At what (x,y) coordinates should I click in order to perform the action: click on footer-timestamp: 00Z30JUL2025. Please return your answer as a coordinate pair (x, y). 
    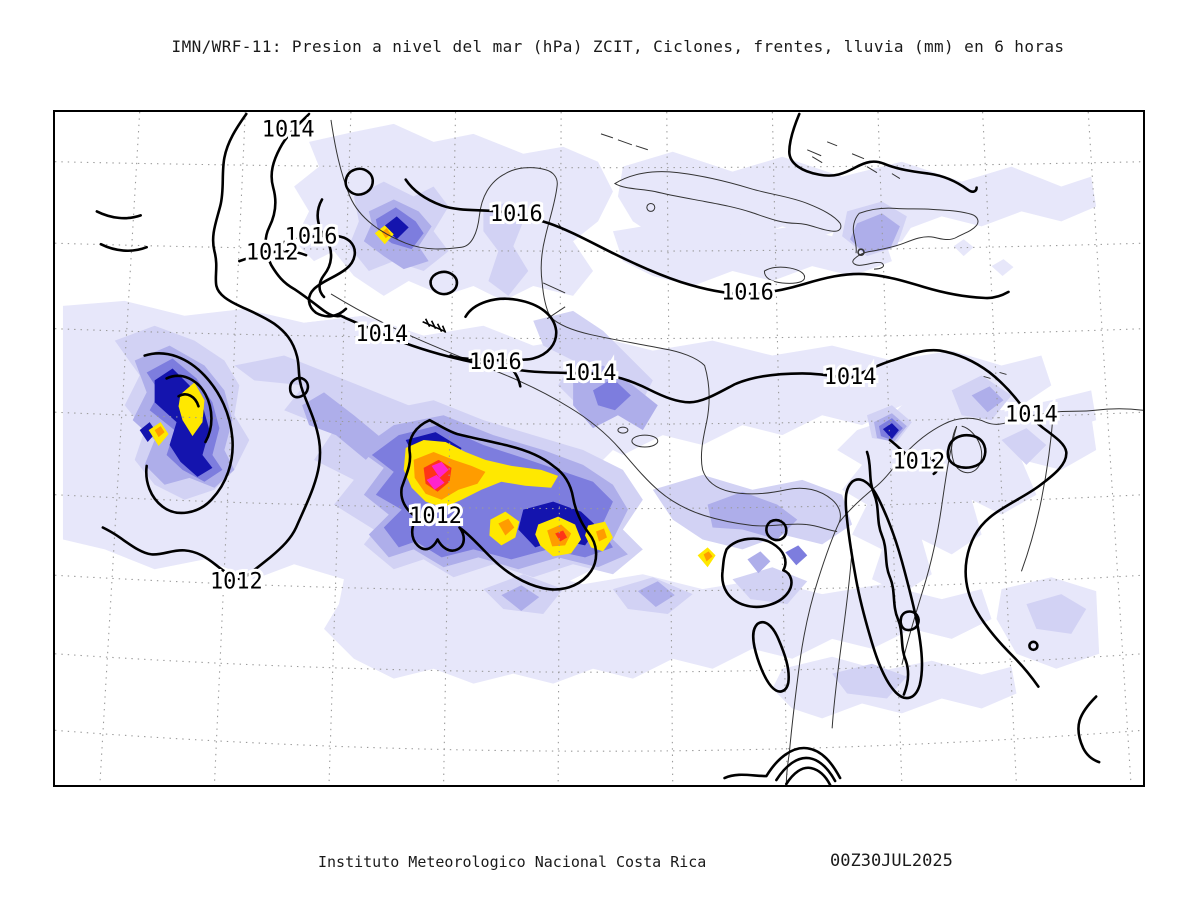
    Looking at the image, I should click on (891, 861).